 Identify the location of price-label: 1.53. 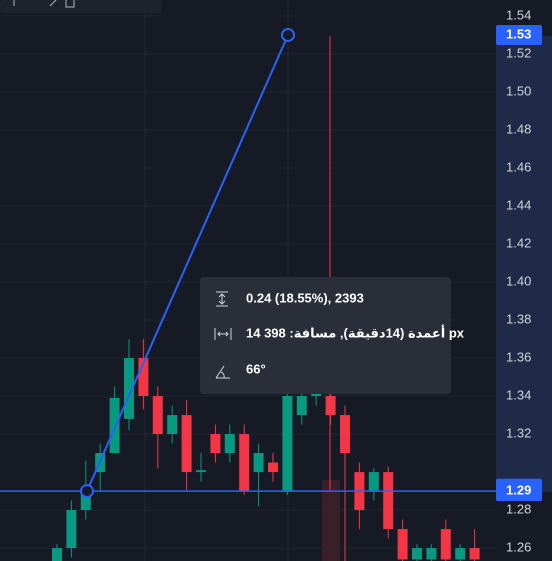
(518, 33).